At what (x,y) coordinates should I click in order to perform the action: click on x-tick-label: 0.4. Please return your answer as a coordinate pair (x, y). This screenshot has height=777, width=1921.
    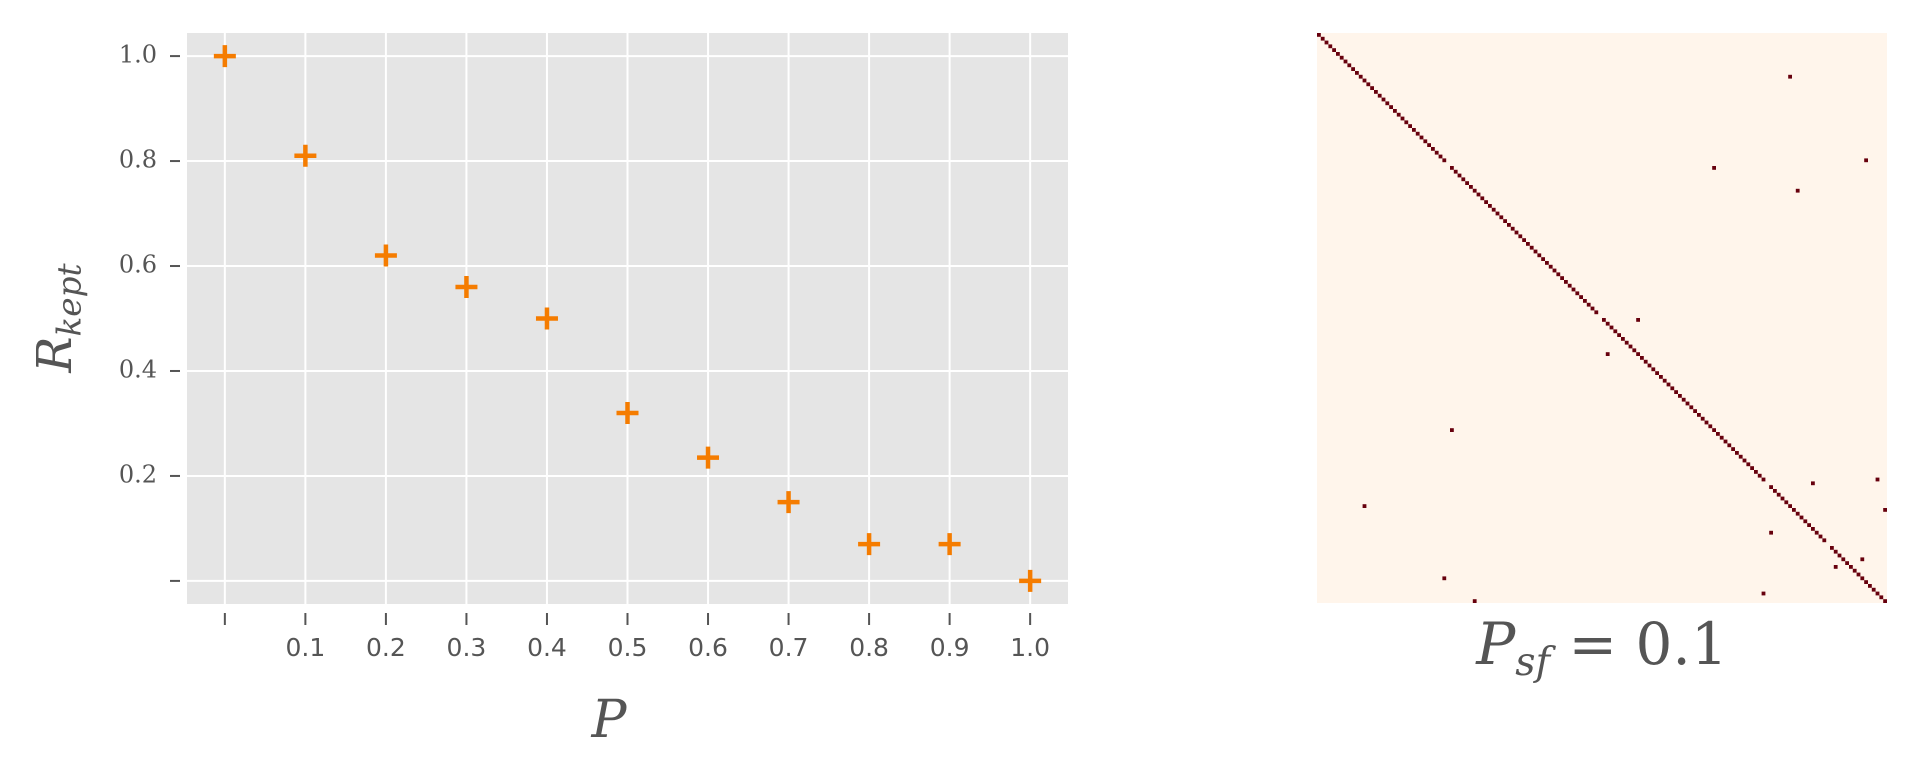
    Looking at the image, I should click on (547, 647).